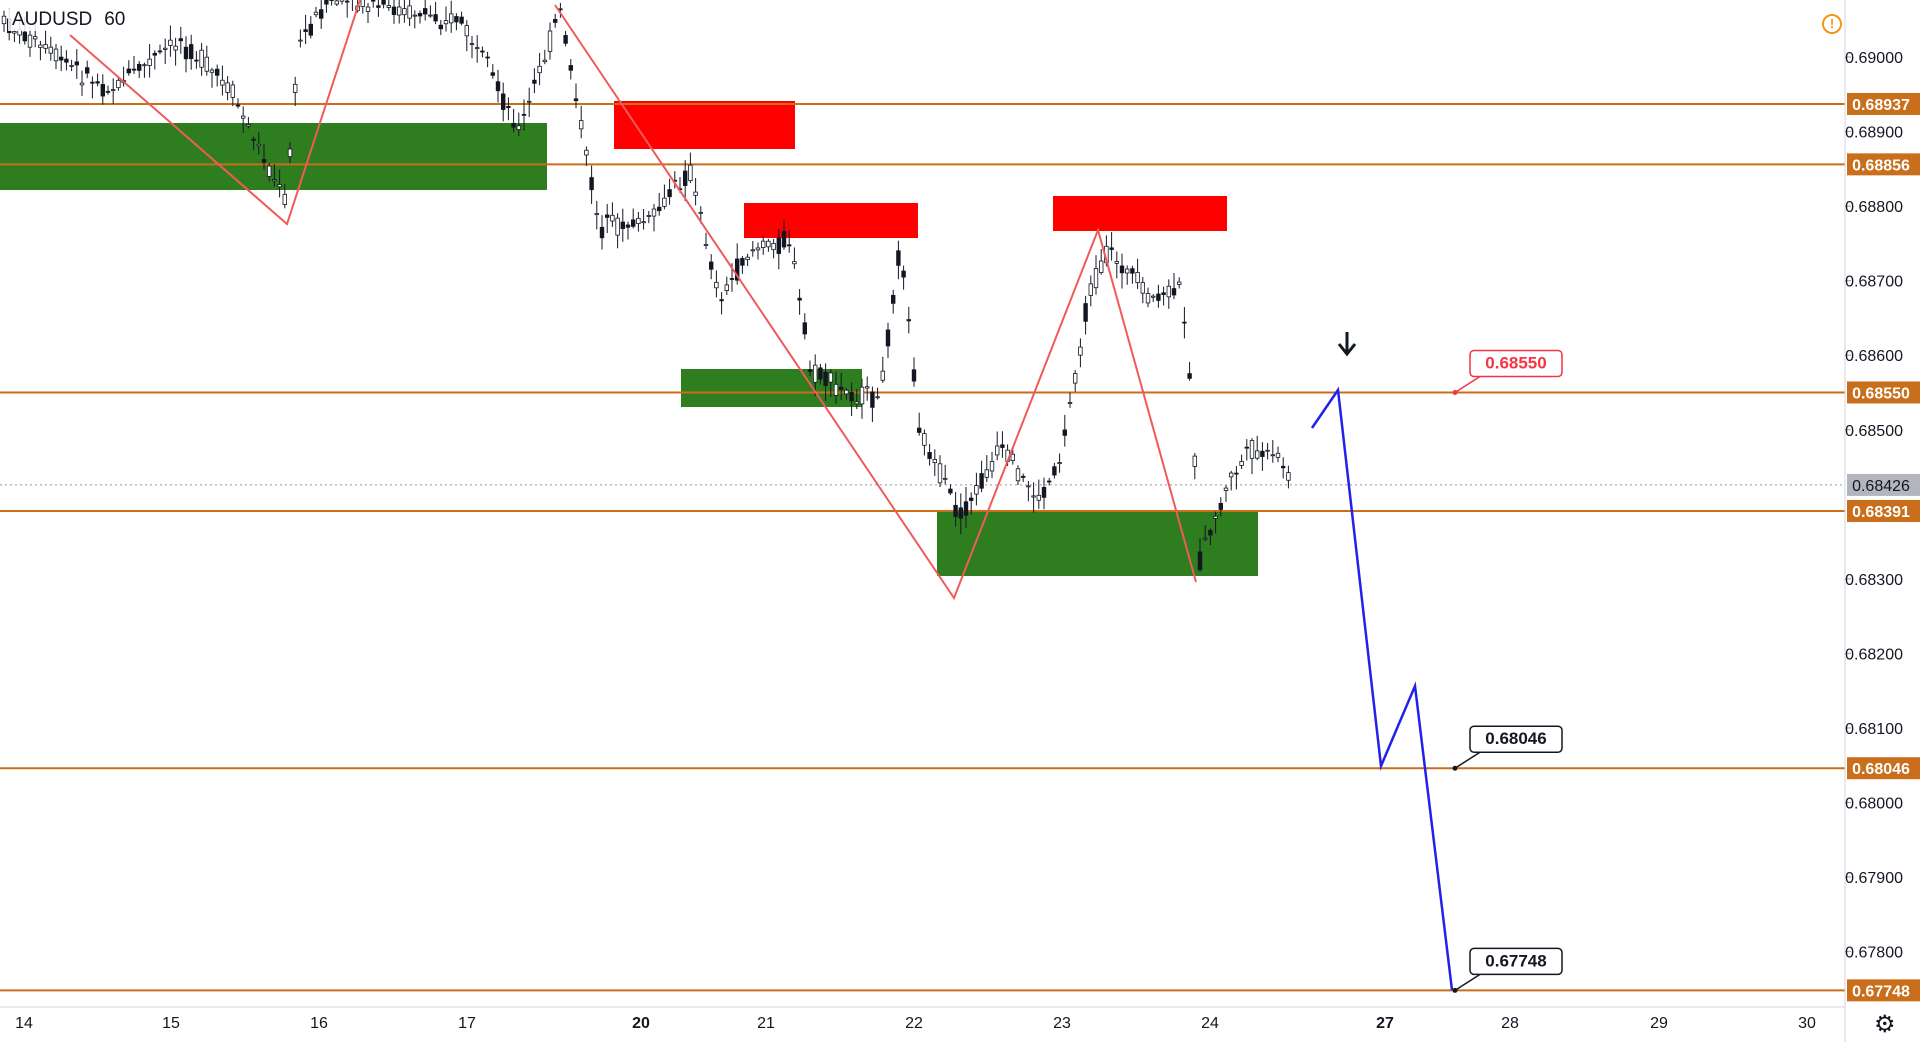 Image resolution: width=1920 pixels, height=1047 pixels. What do you see at coordinates (1515, 960) in the screenshot?
I see `callout-label: 0.67748` at bounding box center [1515, 960].